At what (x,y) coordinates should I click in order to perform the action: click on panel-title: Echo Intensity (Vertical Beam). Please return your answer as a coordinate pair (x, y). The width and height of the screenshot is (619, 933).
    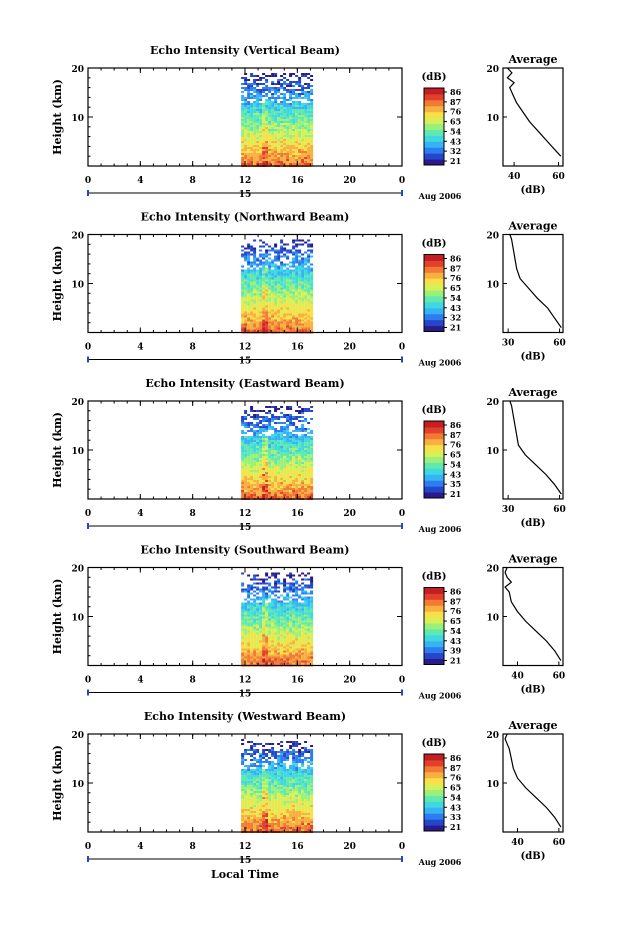
    Looking at the image, I should click on (245, 50).